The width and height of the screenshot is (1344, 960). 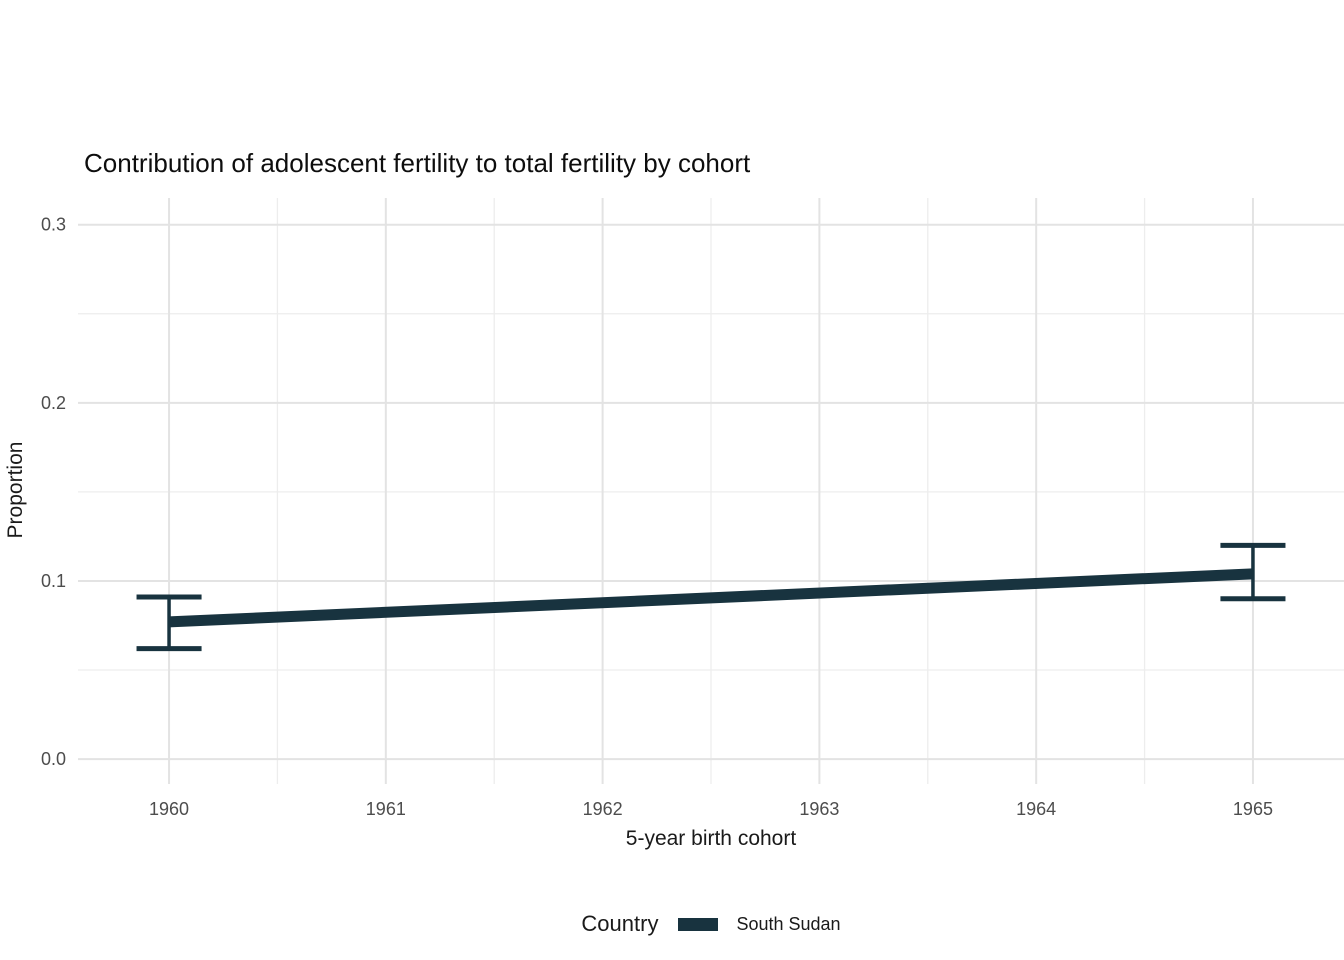 I want to click on x-tick-label: 1960, so click(x=169, y=809).